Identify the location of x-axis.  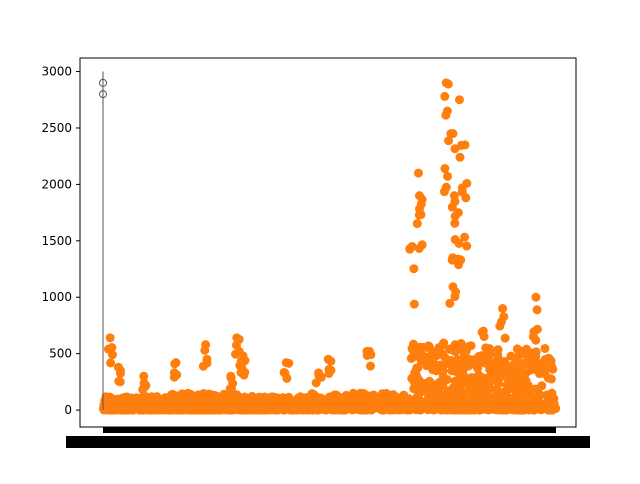
(328, 437).